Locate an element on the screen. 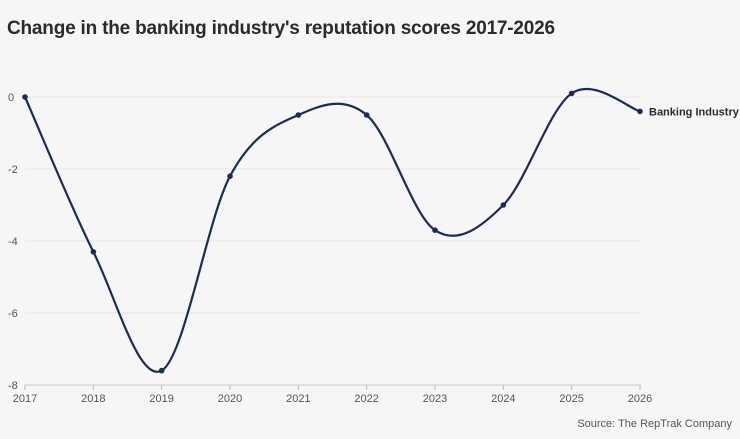 The height and width of the screenshot is (439, 740). x-tick-label: 2017 is located at coordinates (25, 399).